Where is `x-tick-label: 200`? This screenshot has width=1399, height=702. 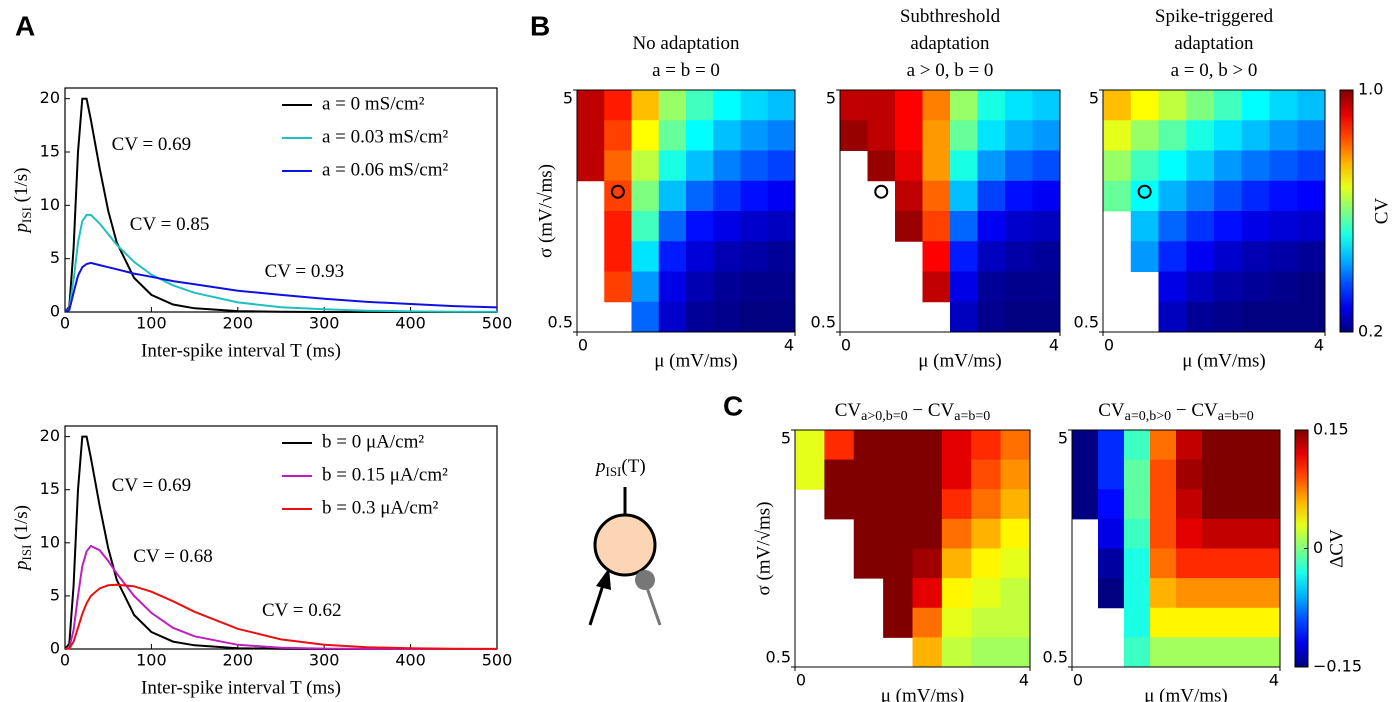 x-tick-label: 200 is located at coordinates (238, 660).